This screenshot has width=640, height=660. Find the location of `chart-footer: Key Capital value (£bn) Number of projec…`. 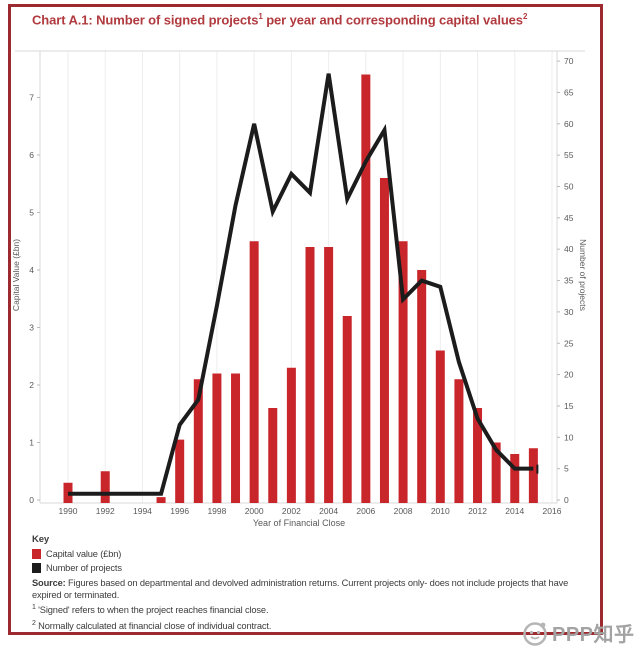

chart-footer: Key Capital value (£bn) Number of projec… is located at coordinates (315, 583).